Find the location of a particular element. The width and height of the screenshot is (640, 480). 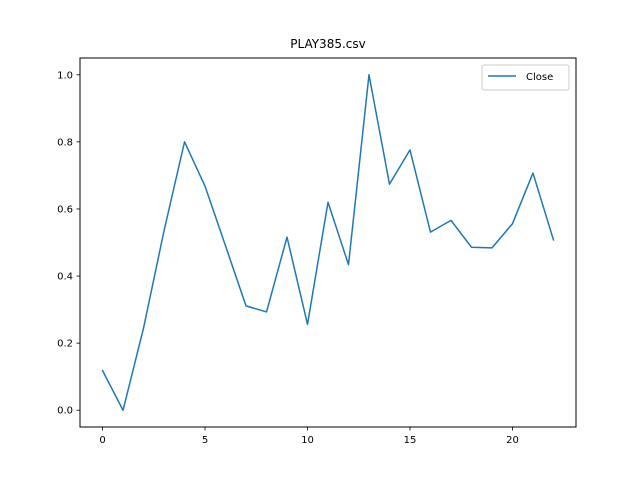

y-tick-label: 1.0 is located at coordinates (65, 75).